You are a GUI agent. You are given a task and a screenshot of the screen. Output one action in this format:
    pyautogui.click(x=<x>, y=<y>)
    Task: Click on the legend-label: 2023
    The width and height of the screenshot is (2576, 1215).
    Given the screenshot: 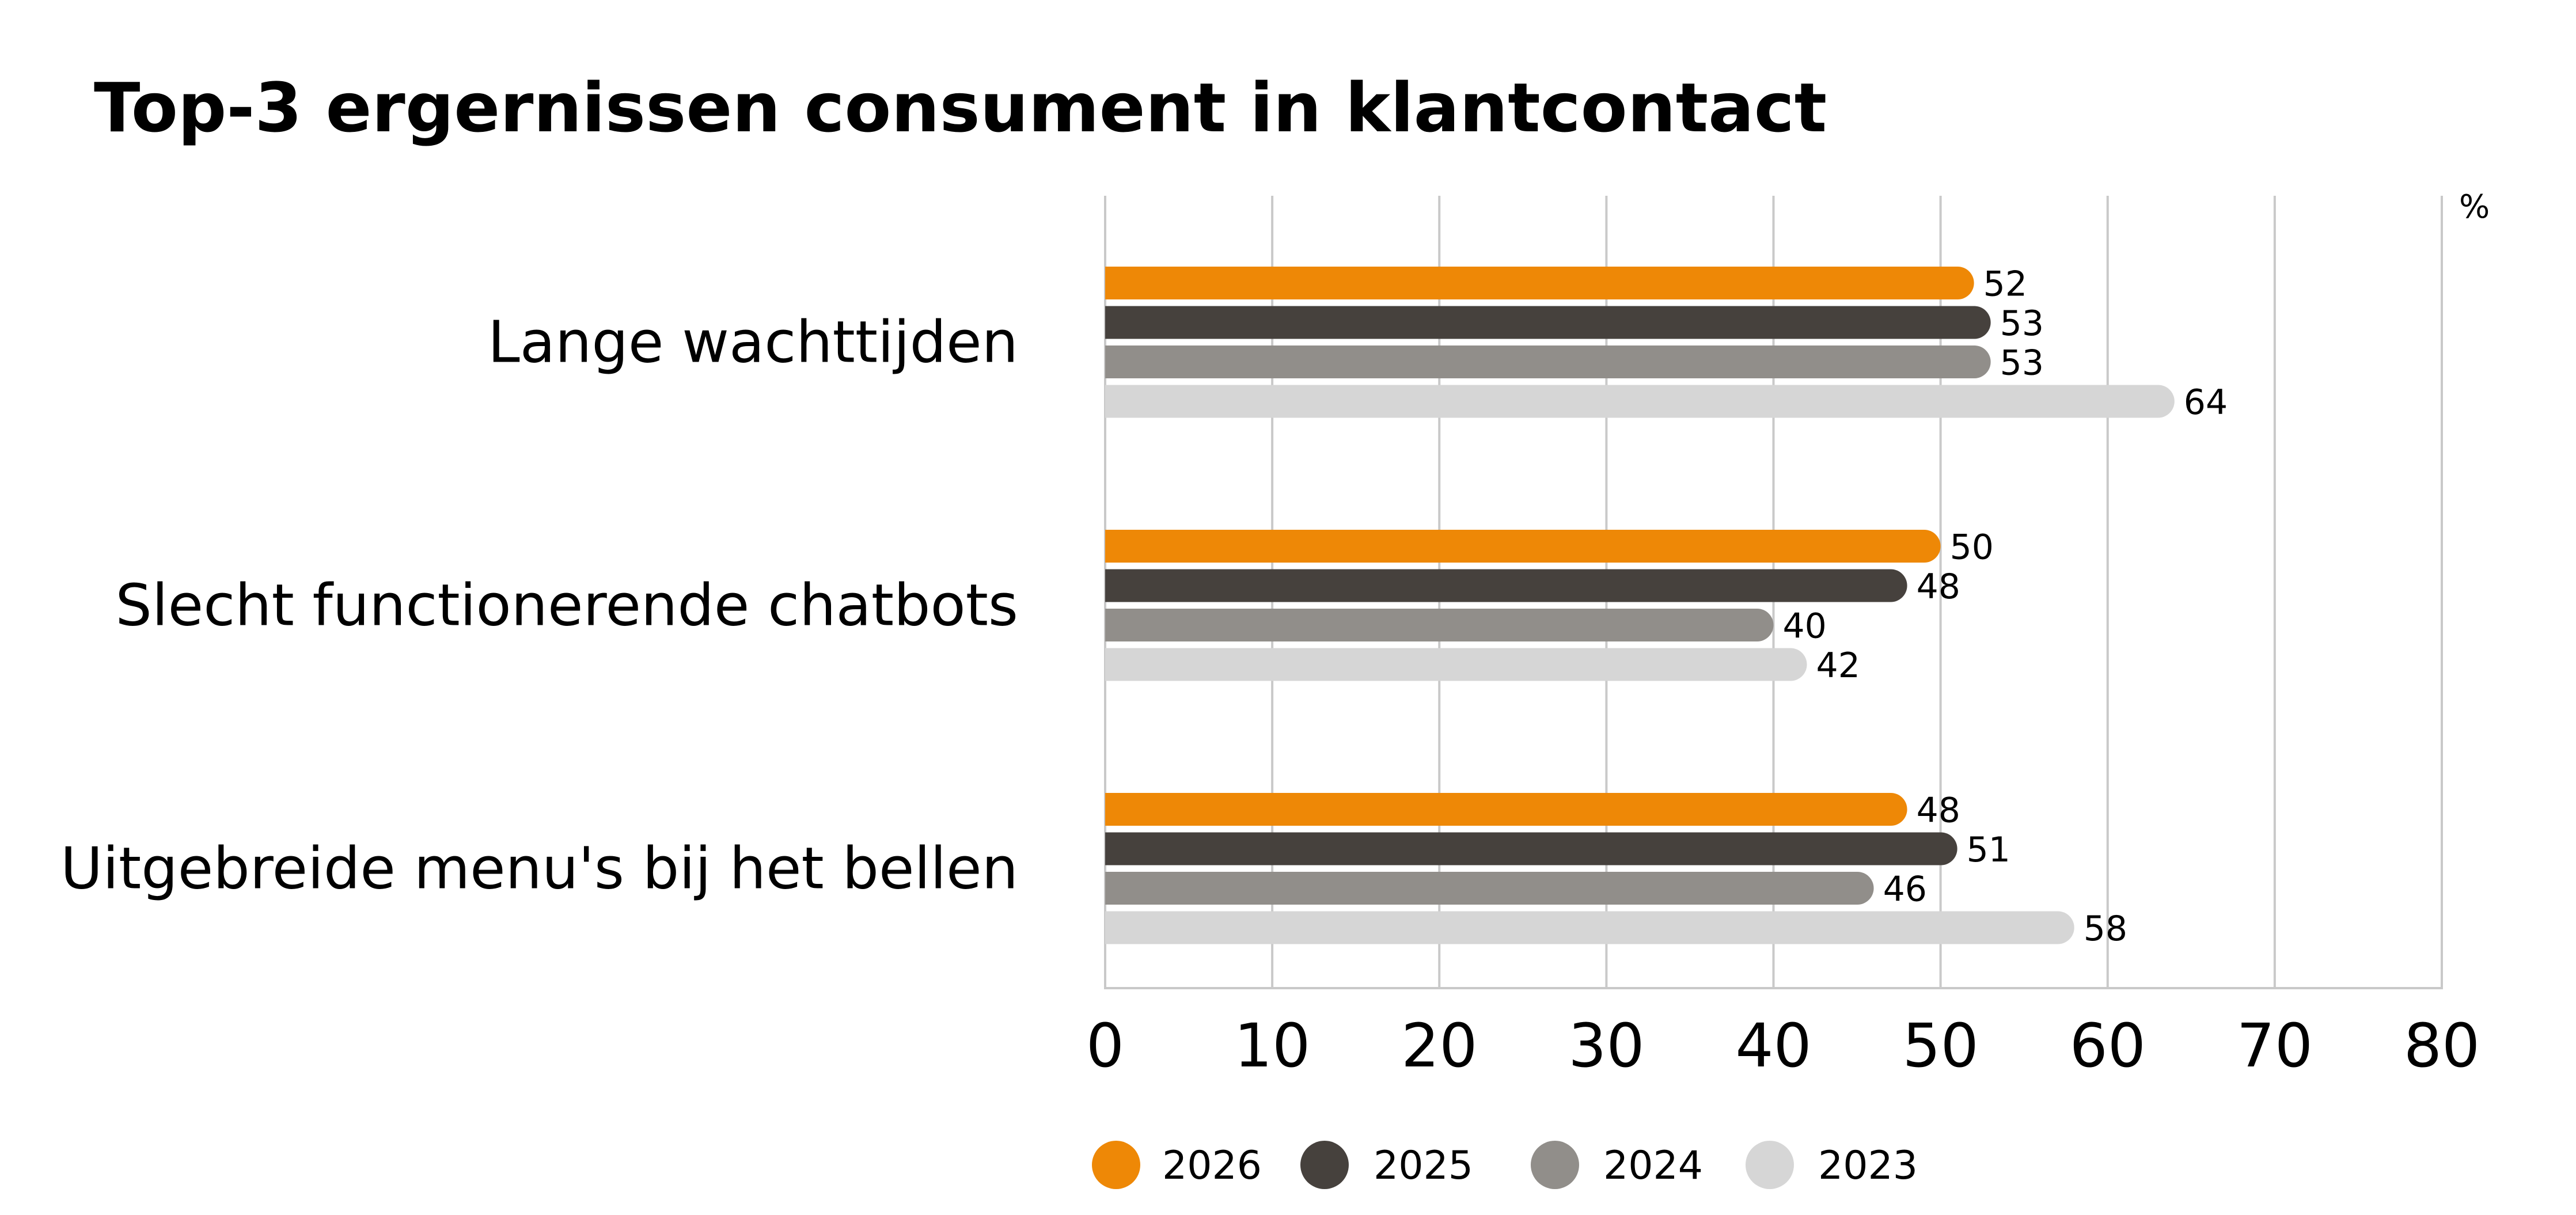 What is the action you would take?
    pyautogui.click(x=1868, y=1166)
    